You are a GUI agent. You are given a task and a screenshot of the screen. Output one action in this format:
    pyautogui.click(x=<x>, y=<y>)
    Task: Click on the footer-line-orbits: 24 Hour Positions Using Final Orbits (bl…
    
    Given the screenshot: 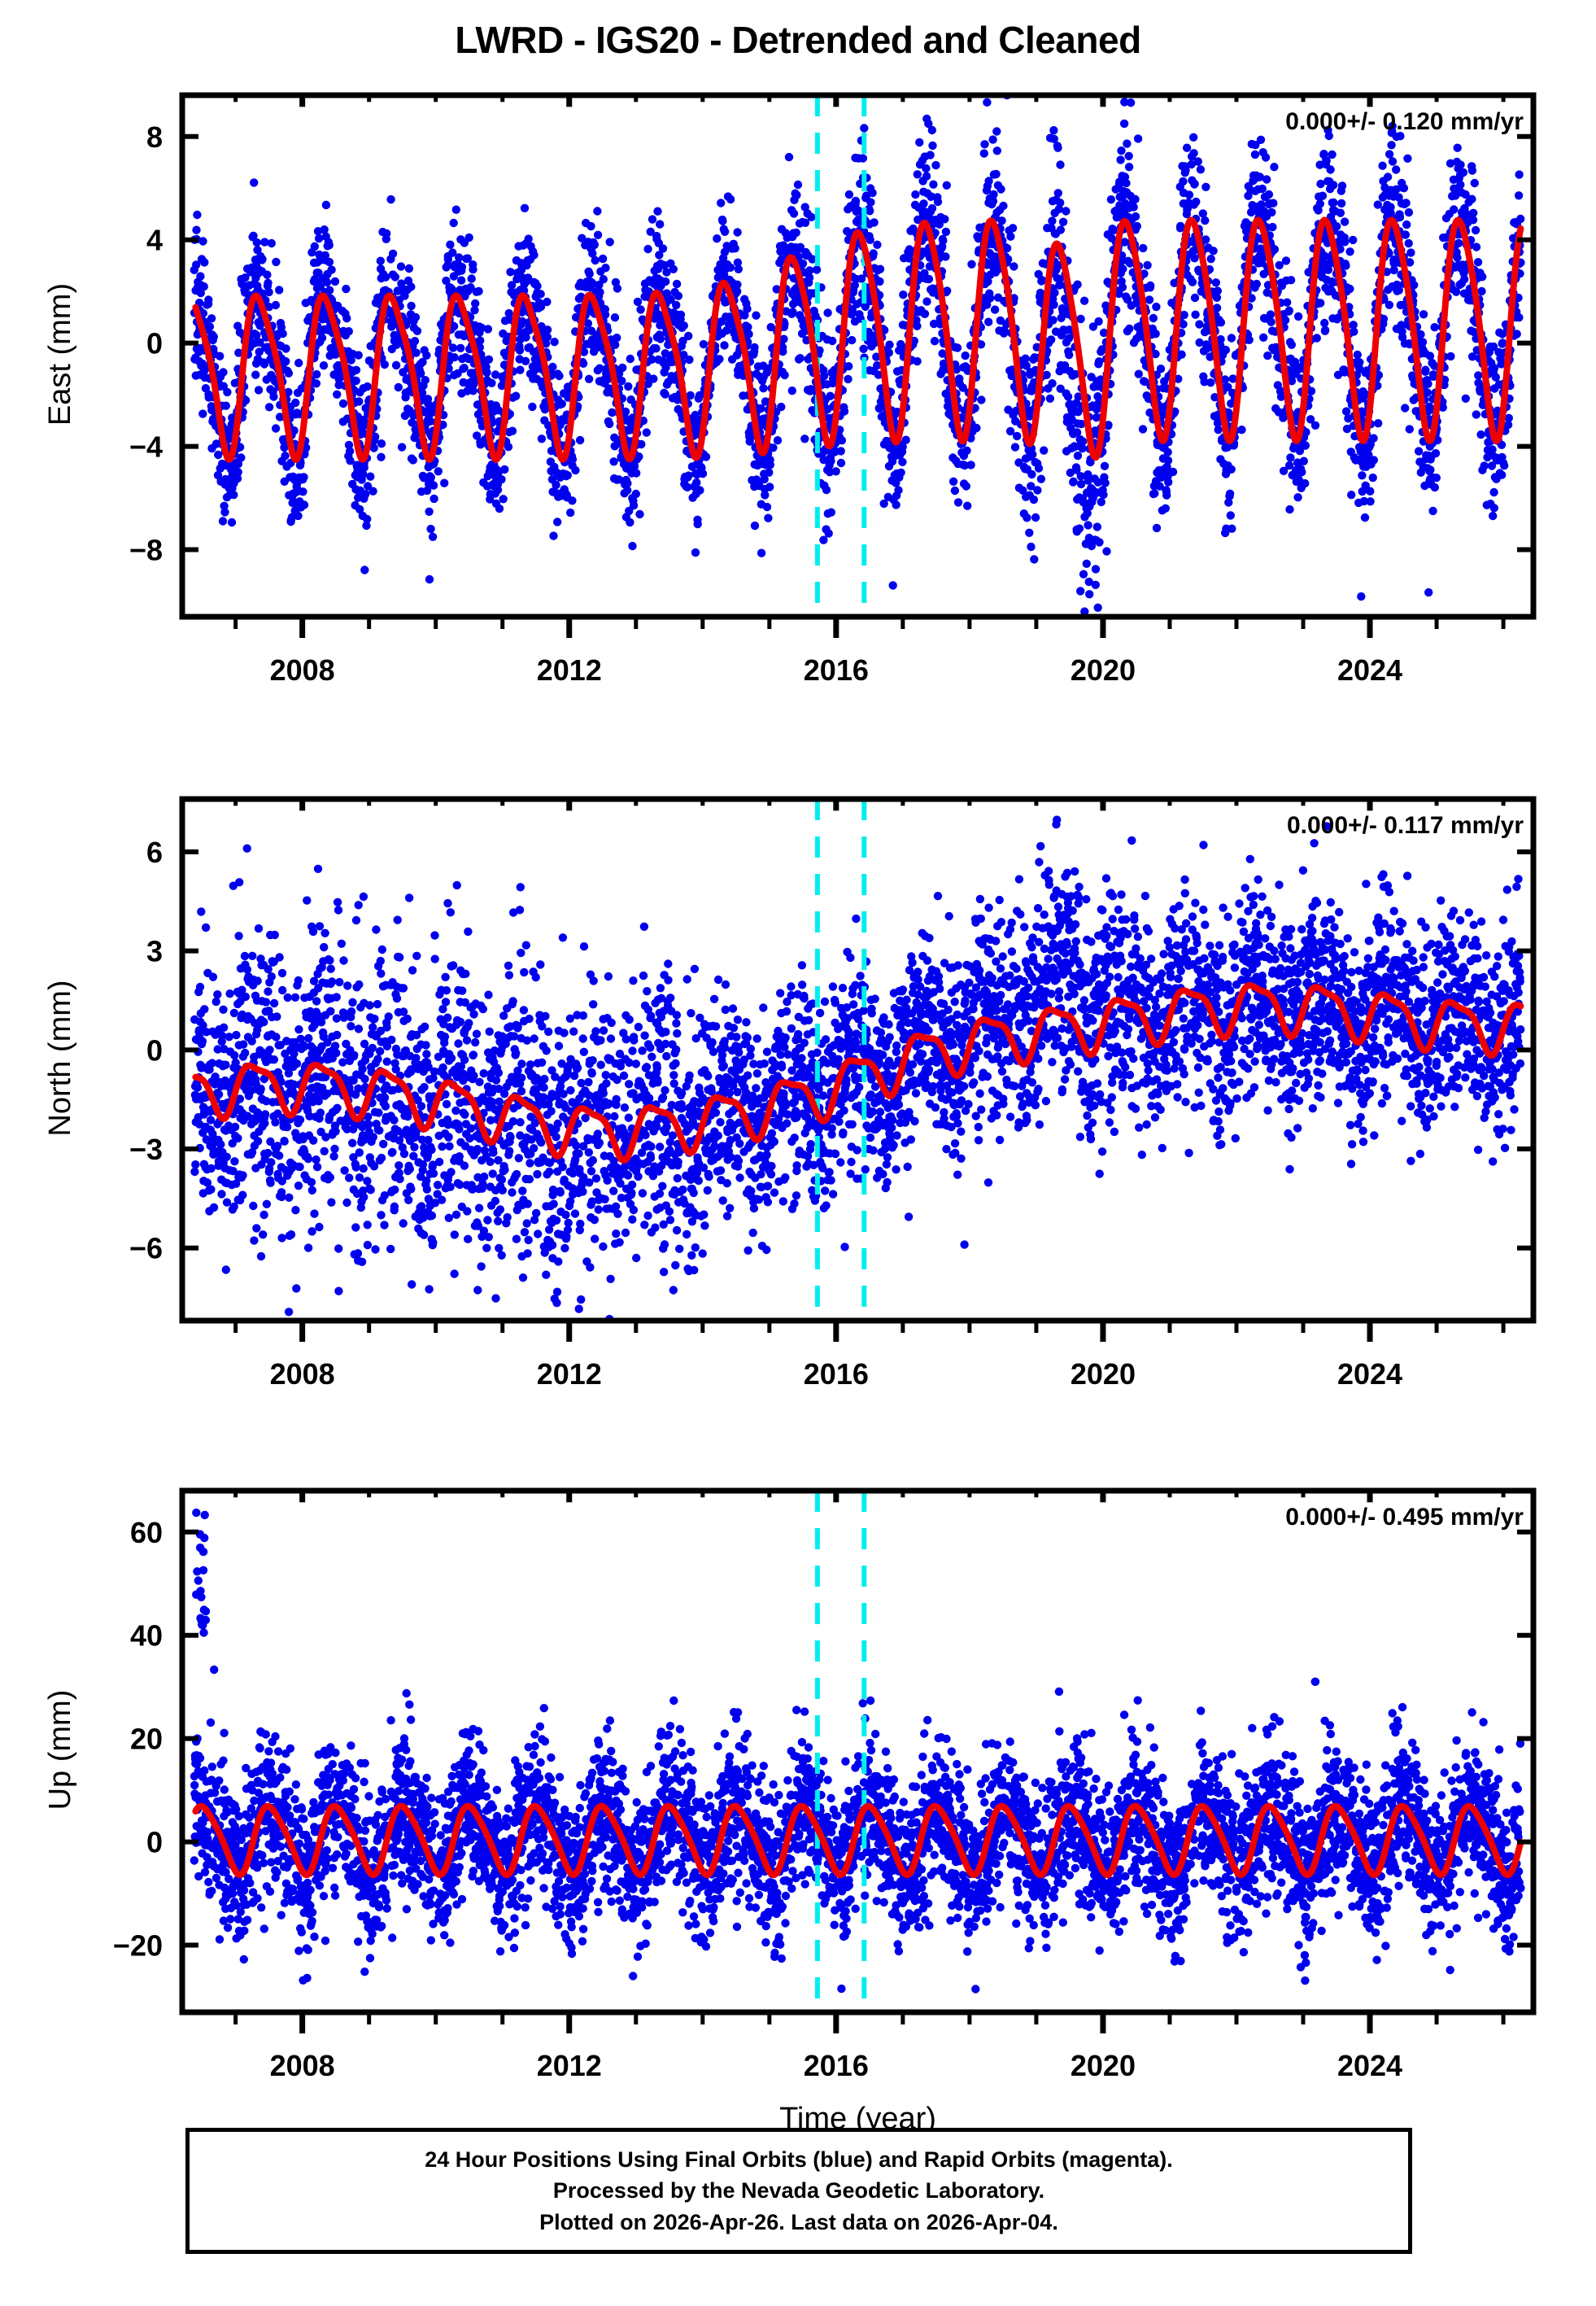 What is the action you would take?
    pyautogui.click(x=799, y=2159)
    